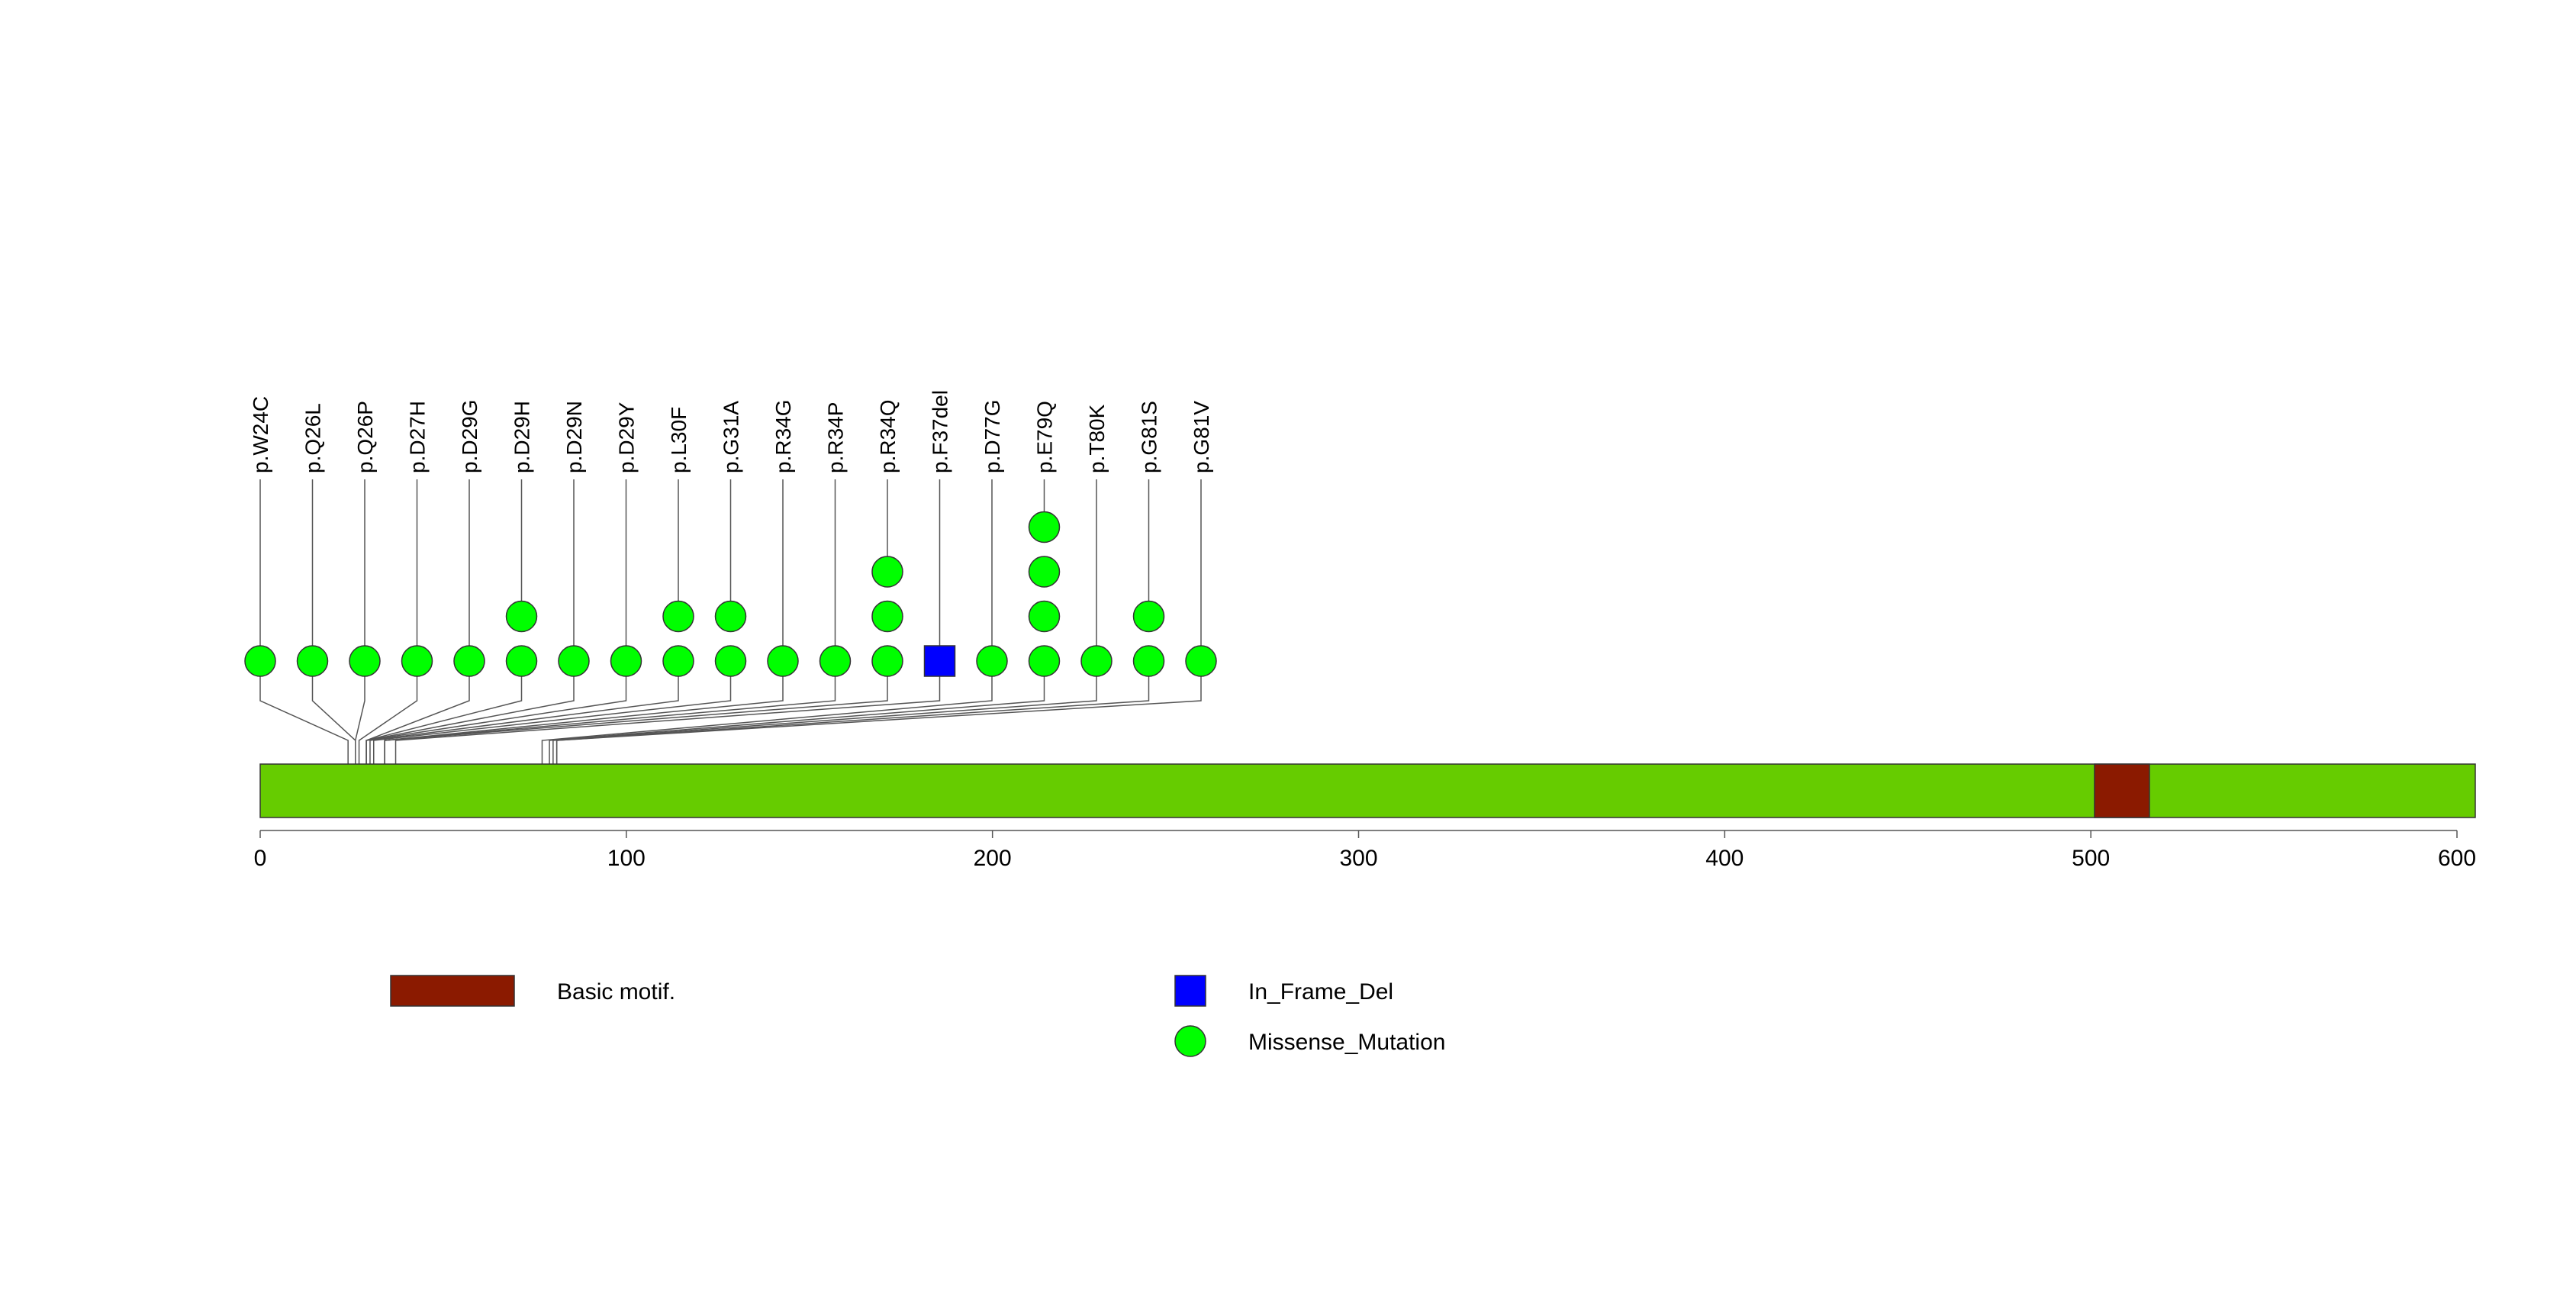  I want to click on mutation-label-p.Q26L: p.Q26L, so click(313, 438).